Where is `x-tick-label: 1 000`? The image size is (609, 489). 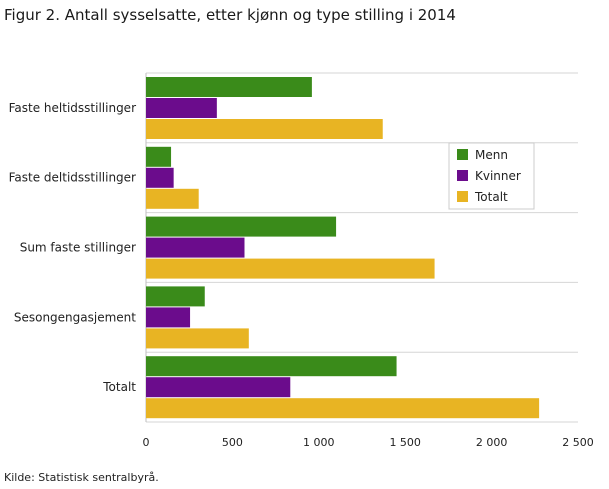 x-tick-label: 1 000 is located at coordinates (319, 442).